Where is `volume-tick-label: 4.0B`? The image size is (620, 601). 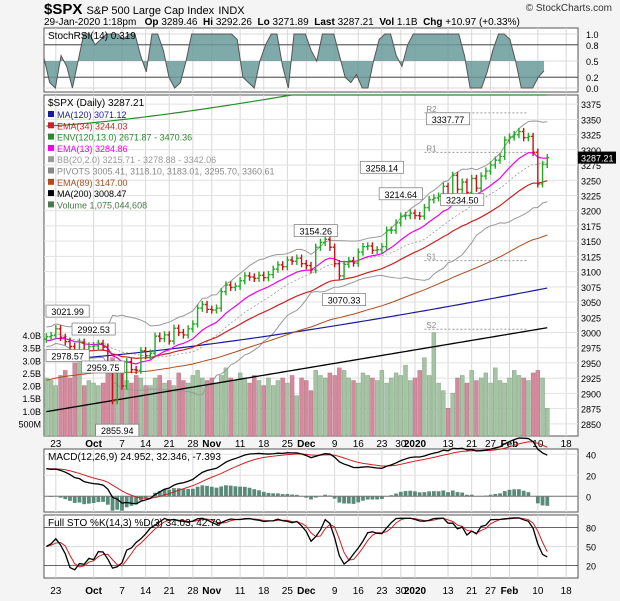
volume-tick-label: 4.0B is located at coordinates (31, 336).